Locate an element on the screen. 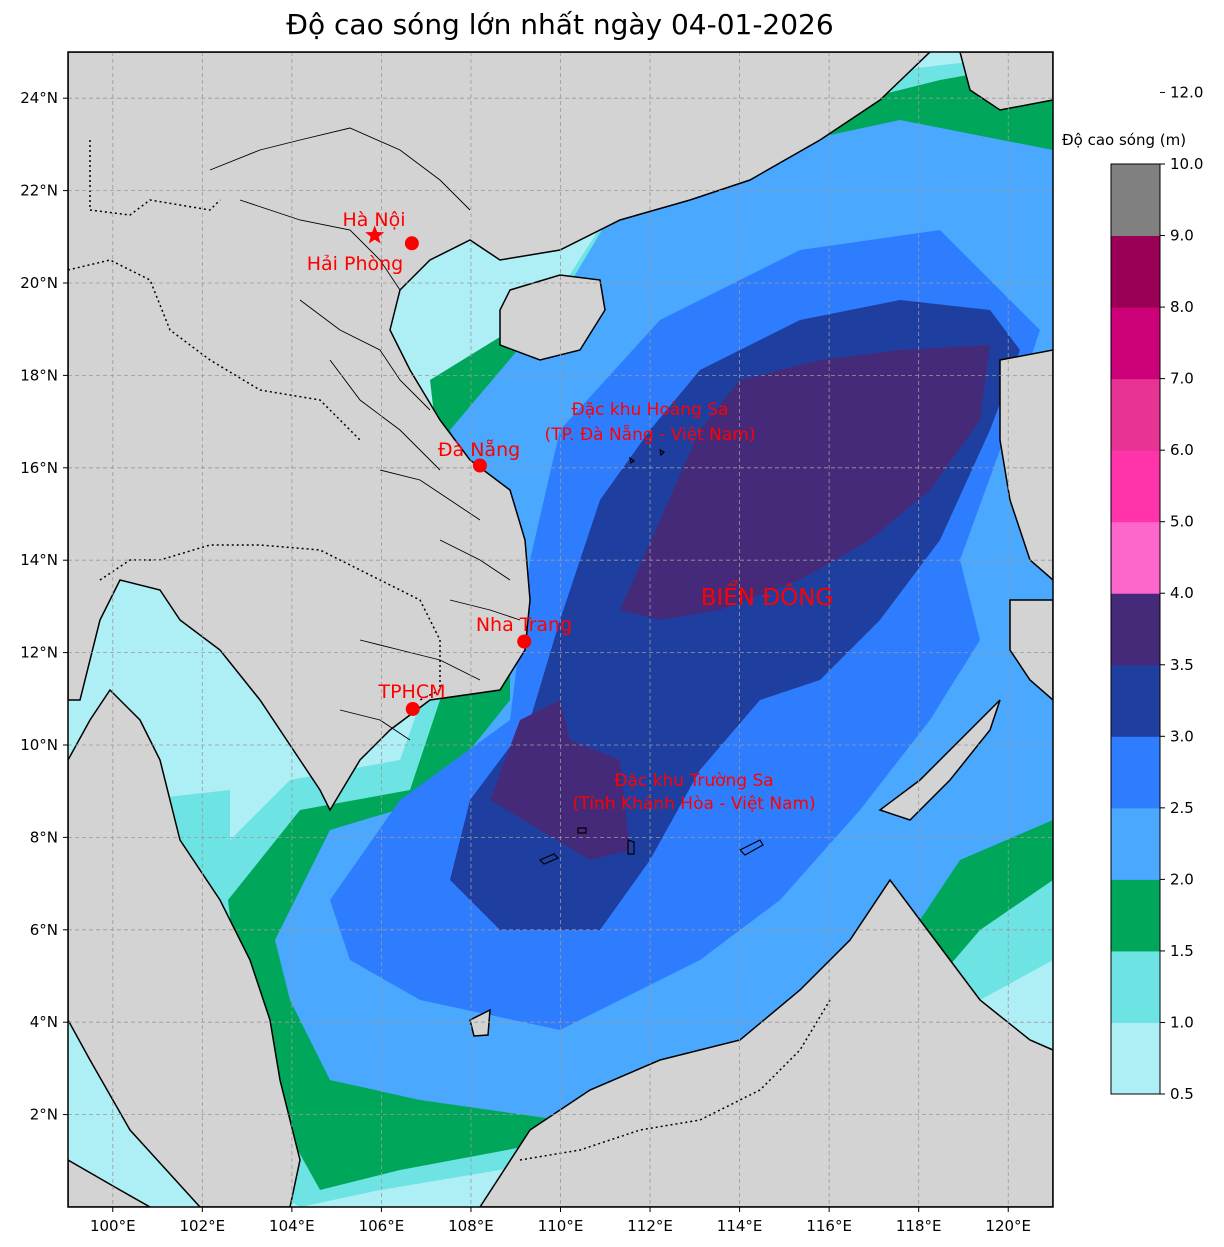 This screenshot has width=1224, height=1247. colorbar-tick-label: 2.5 is located at coordinates (1182, 808).